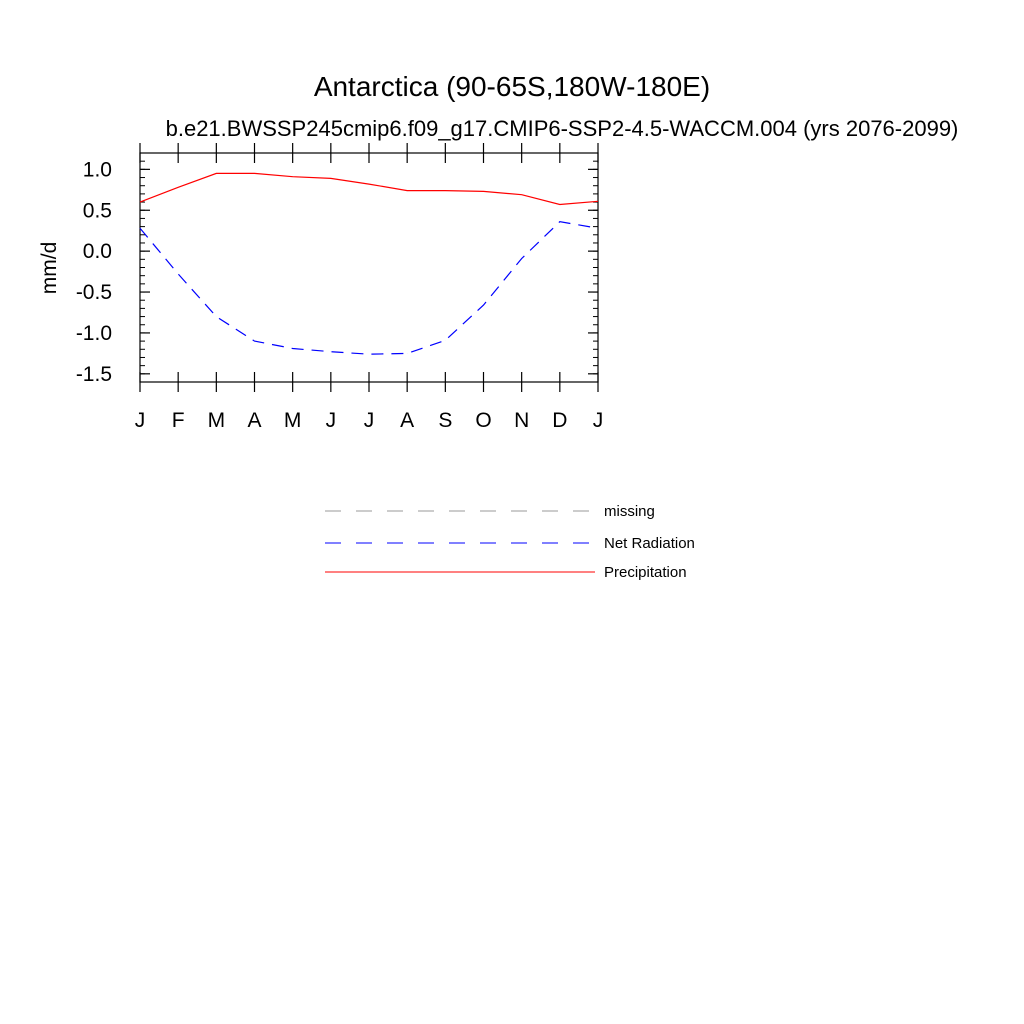  Describe the element at coordinates (645, 572) in the screenshot. I see `legend-label: Precipitation` at that location.